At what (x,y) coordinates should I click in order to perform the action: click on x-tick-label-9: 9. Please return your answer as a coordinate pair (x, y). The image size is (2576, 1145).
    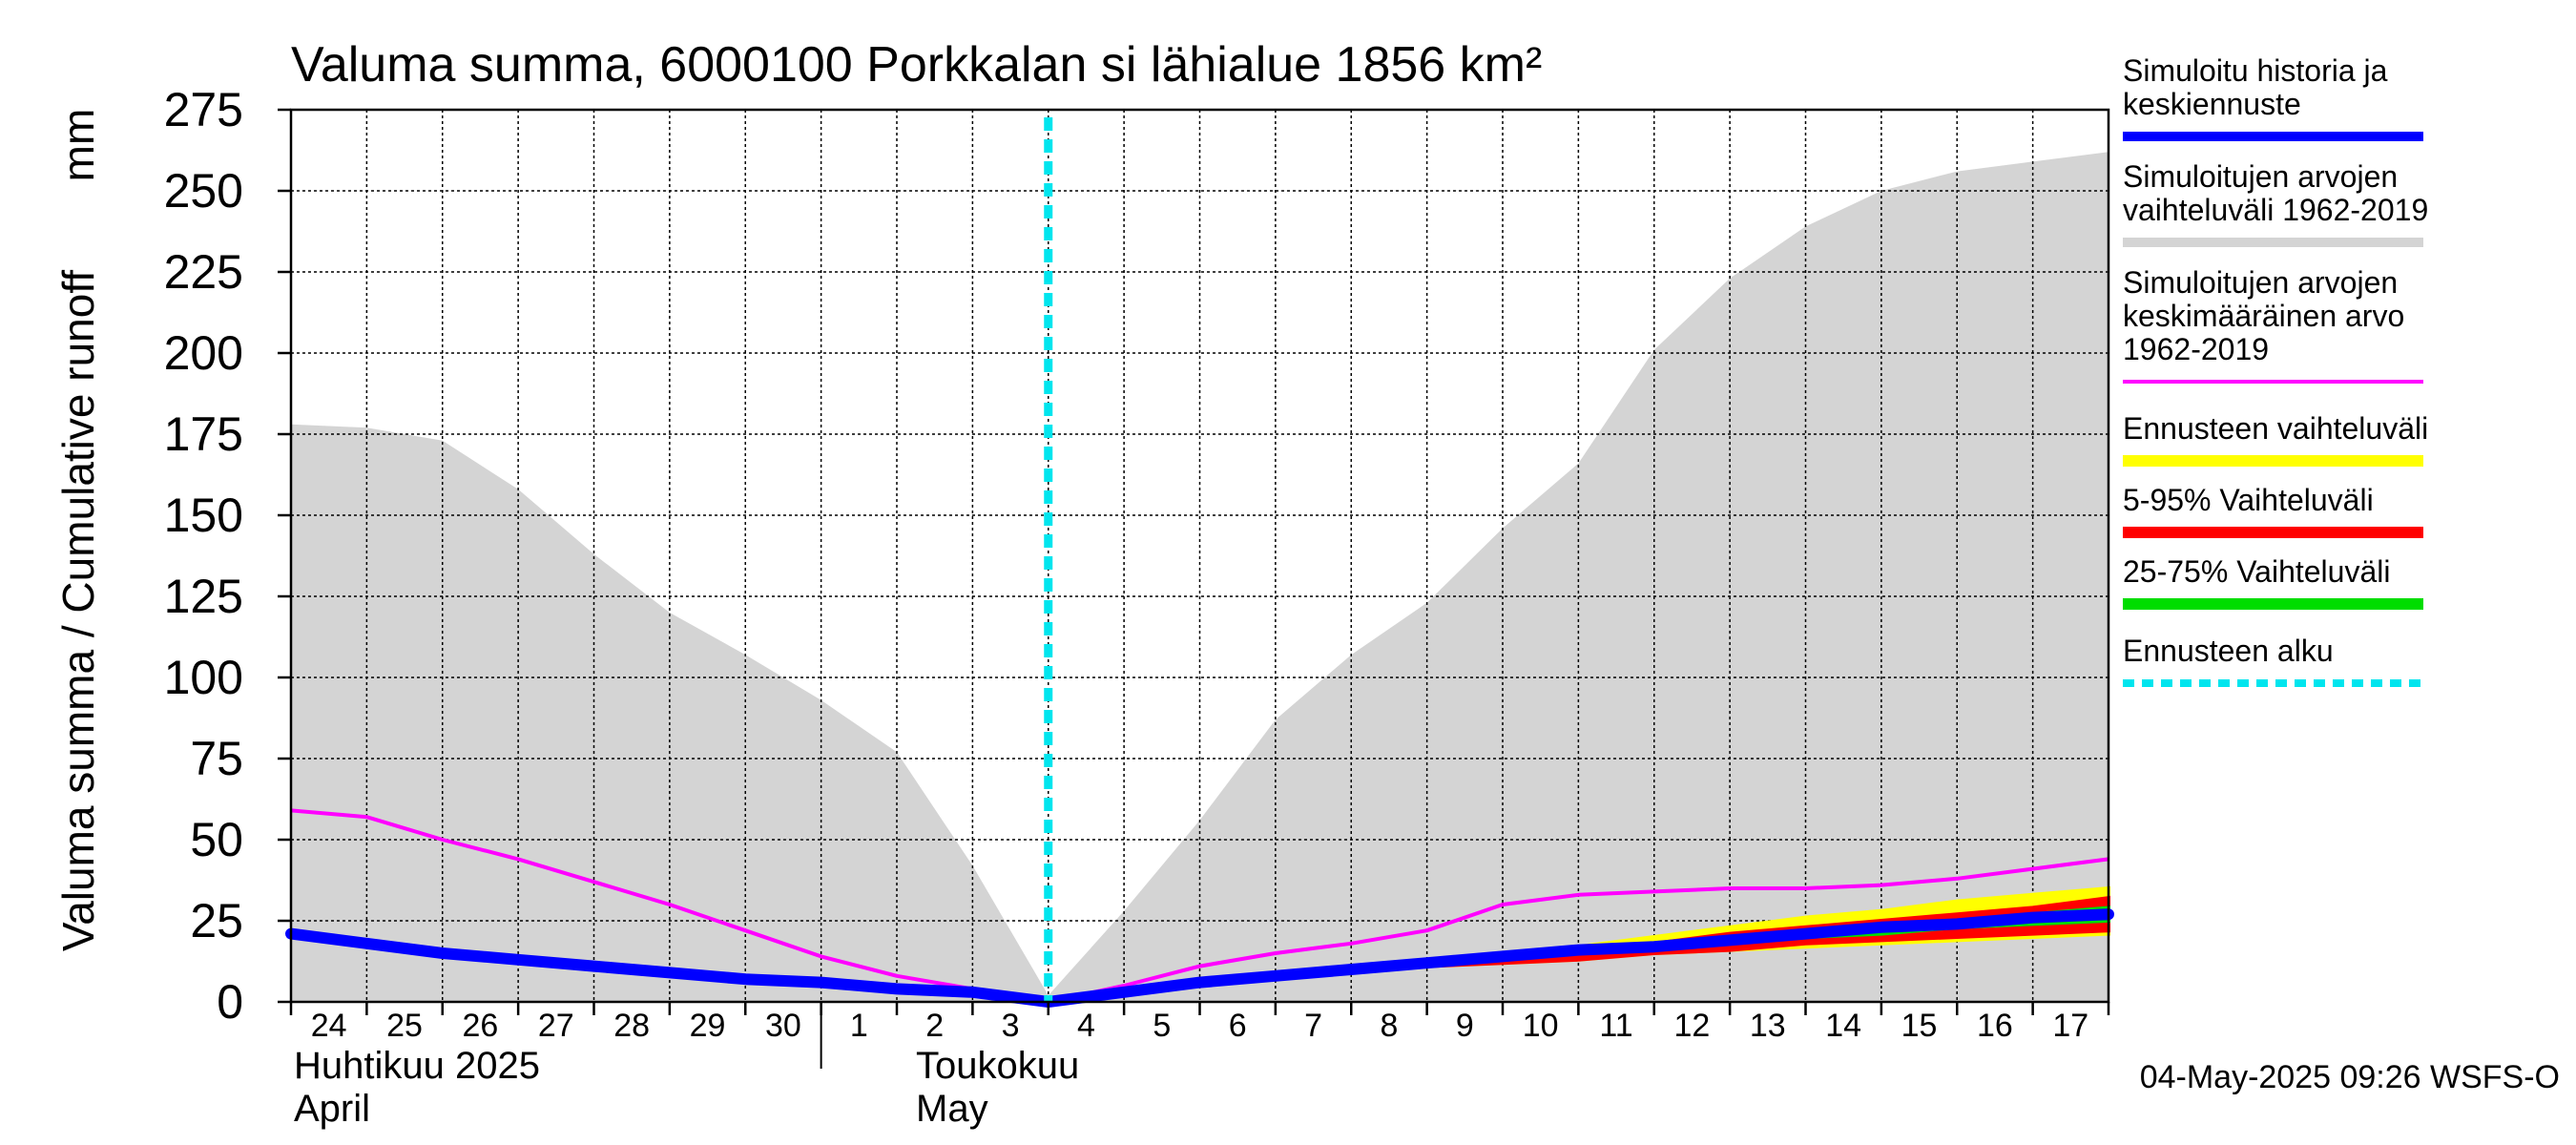
    Looking at the image, I should click on (1465, 1026).